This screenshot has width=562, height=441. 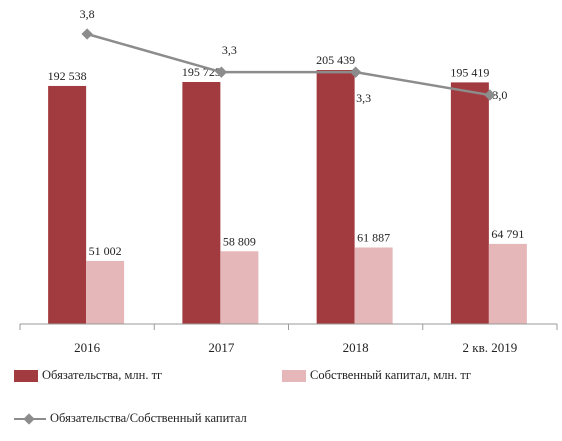 What do you see at coordinates (102, 375) in the screenshot?
I see `legend-label-liabilities: Обязательства, млн. тг` at bounding box center [102, 375].